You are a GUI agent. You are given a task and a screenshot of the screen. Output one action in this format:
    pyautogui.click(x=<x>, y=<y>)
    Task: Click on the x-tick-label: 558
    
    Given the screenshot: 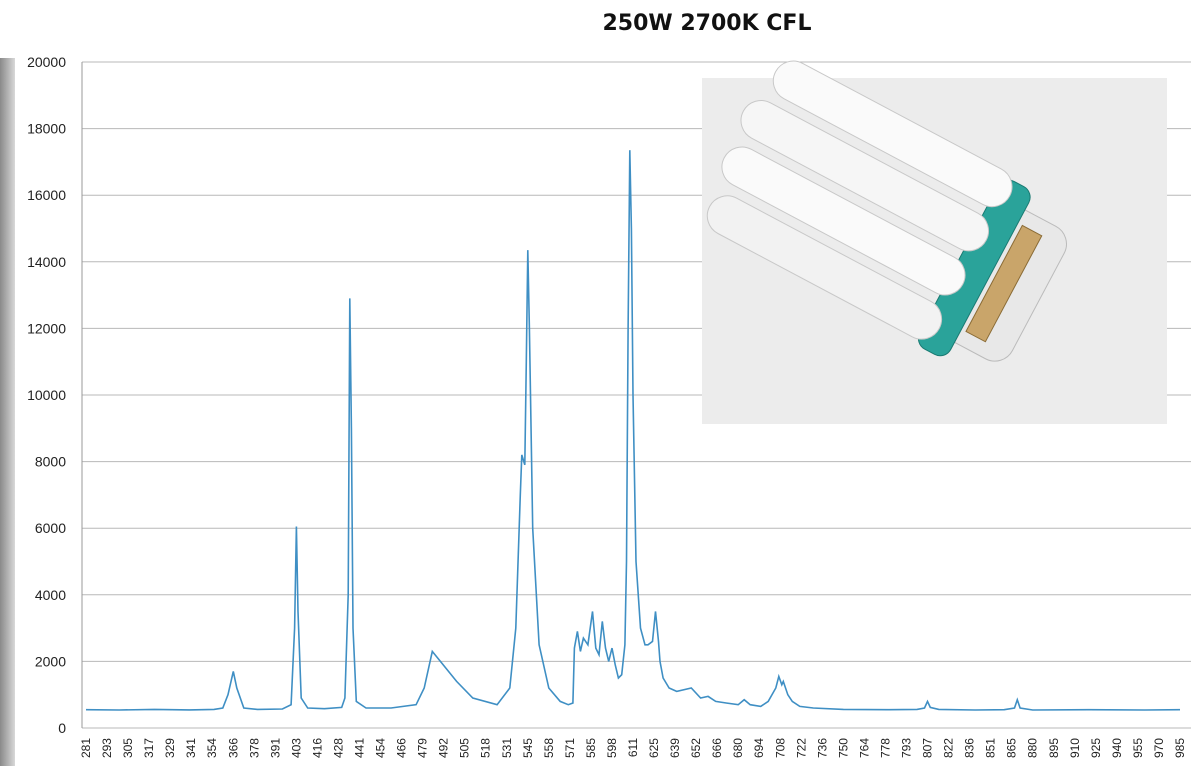 What is the action you would take?
    pyautogui.click(x=549, y=748)
    